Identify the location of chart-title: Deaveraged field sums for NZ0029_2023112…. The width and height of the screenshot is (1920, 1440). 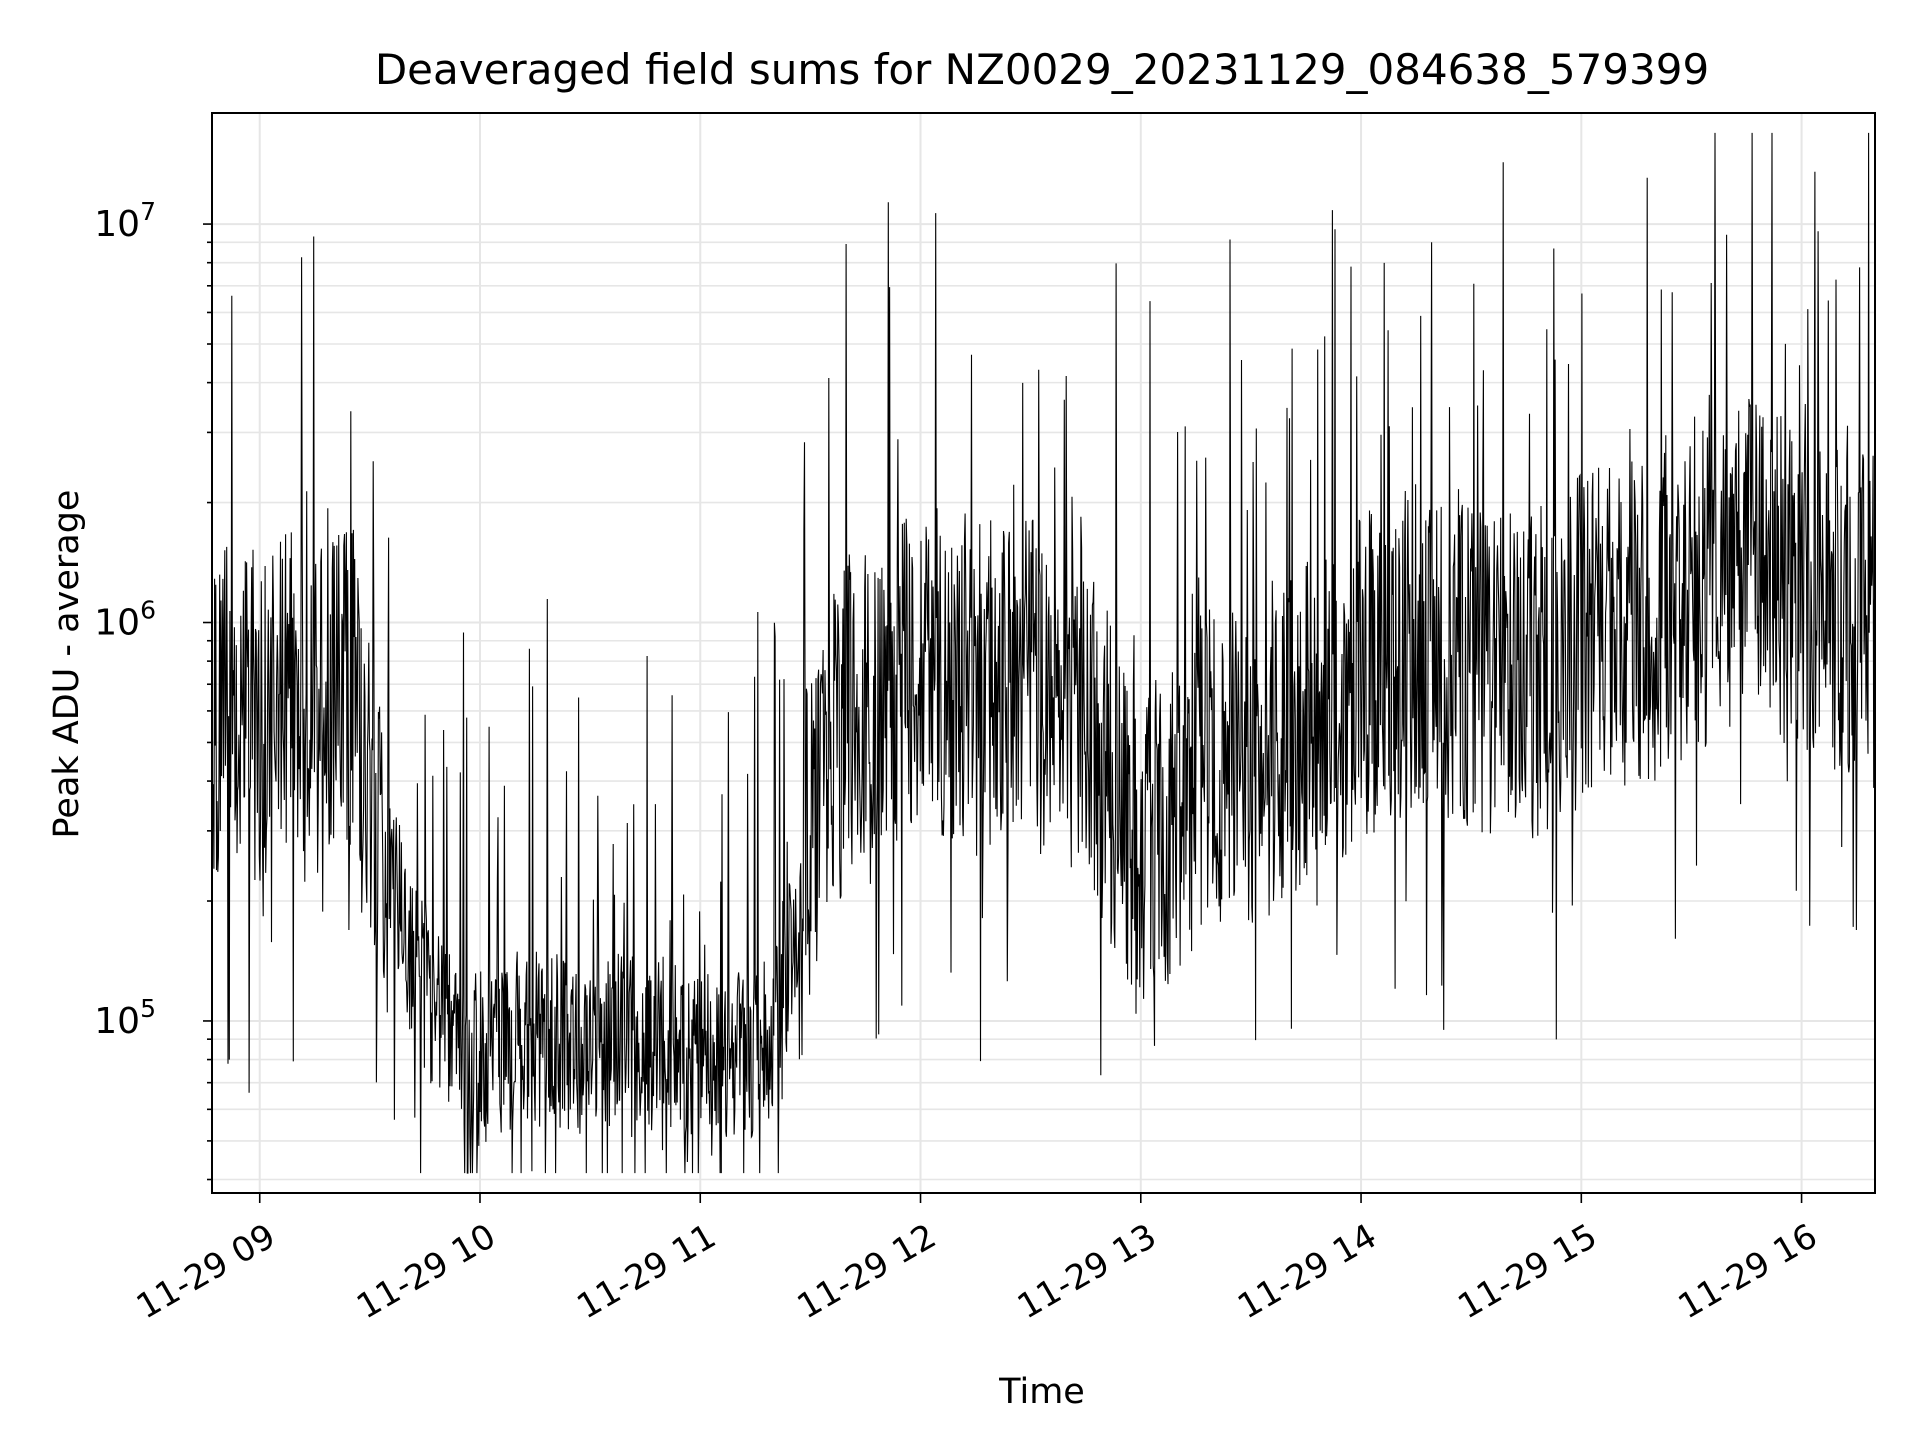
(1042, 69).